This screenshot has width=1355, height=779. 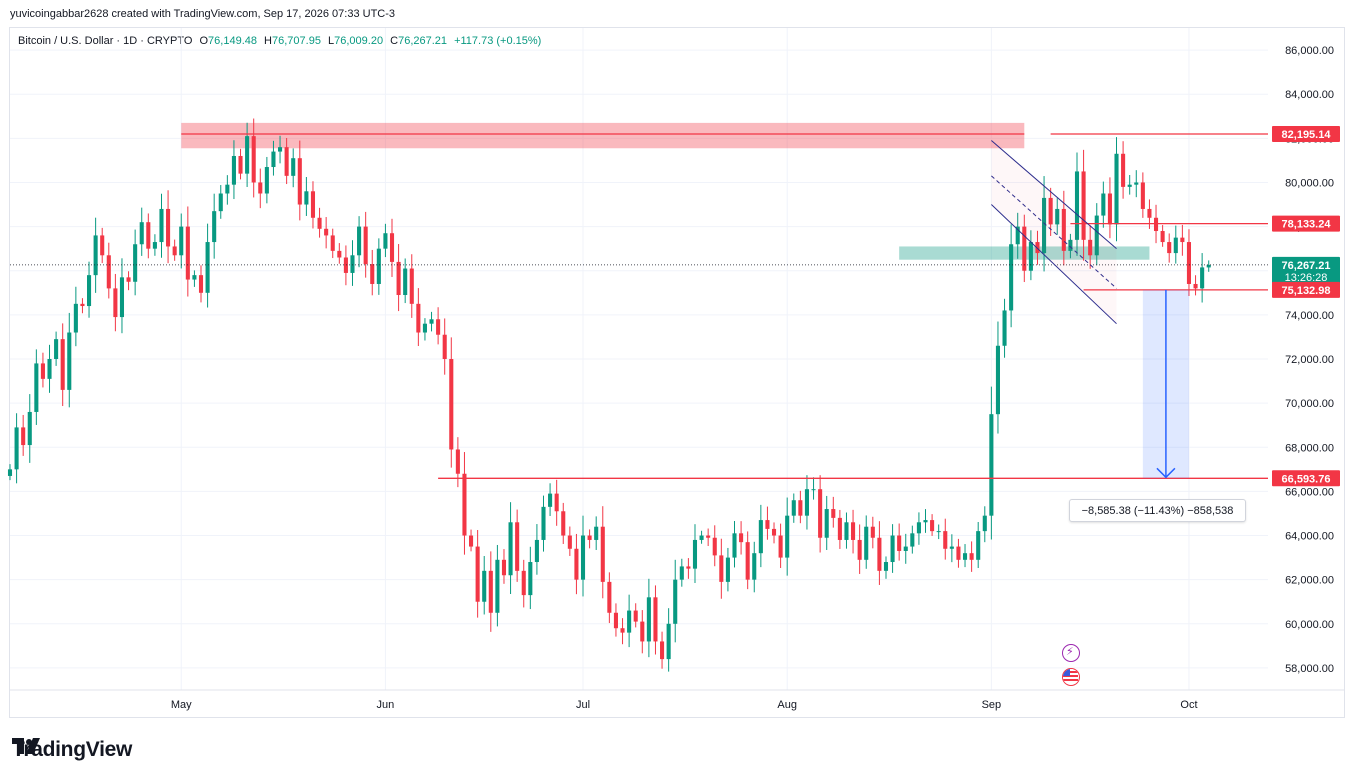 I want to click on y-tick-label: 66,000.00, so click(x=1309, y=492).